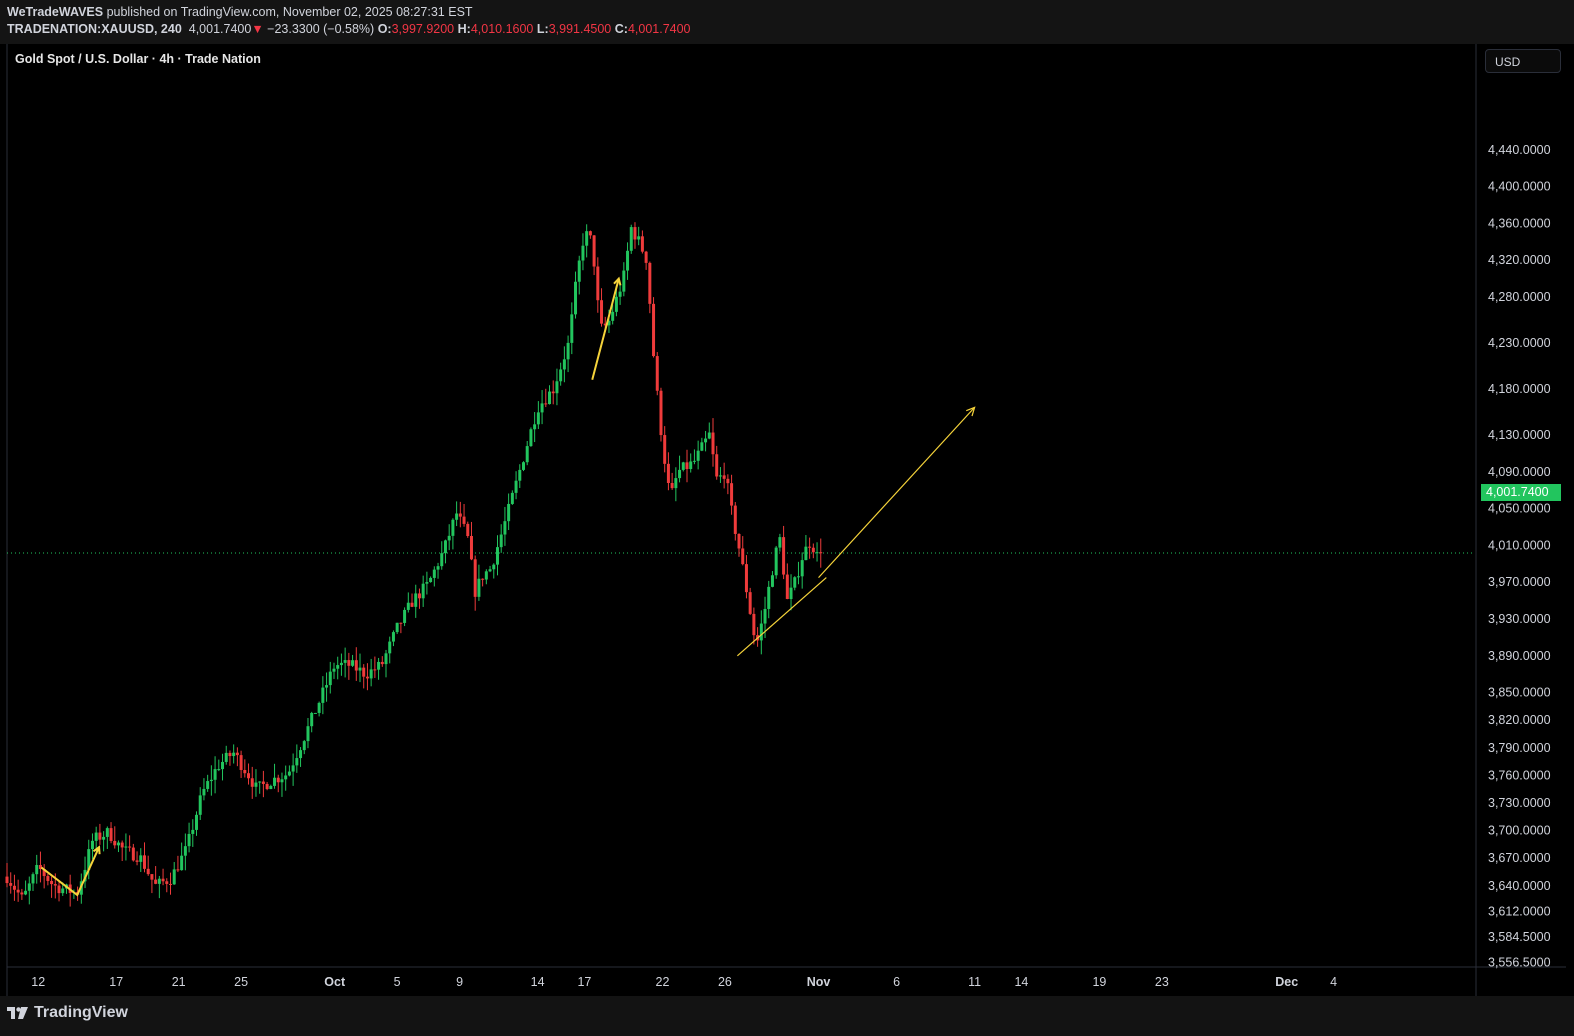  Describe the element at coordinates (819, 982) in the screenshot. I see `time-tick-label: Nov` at that location.